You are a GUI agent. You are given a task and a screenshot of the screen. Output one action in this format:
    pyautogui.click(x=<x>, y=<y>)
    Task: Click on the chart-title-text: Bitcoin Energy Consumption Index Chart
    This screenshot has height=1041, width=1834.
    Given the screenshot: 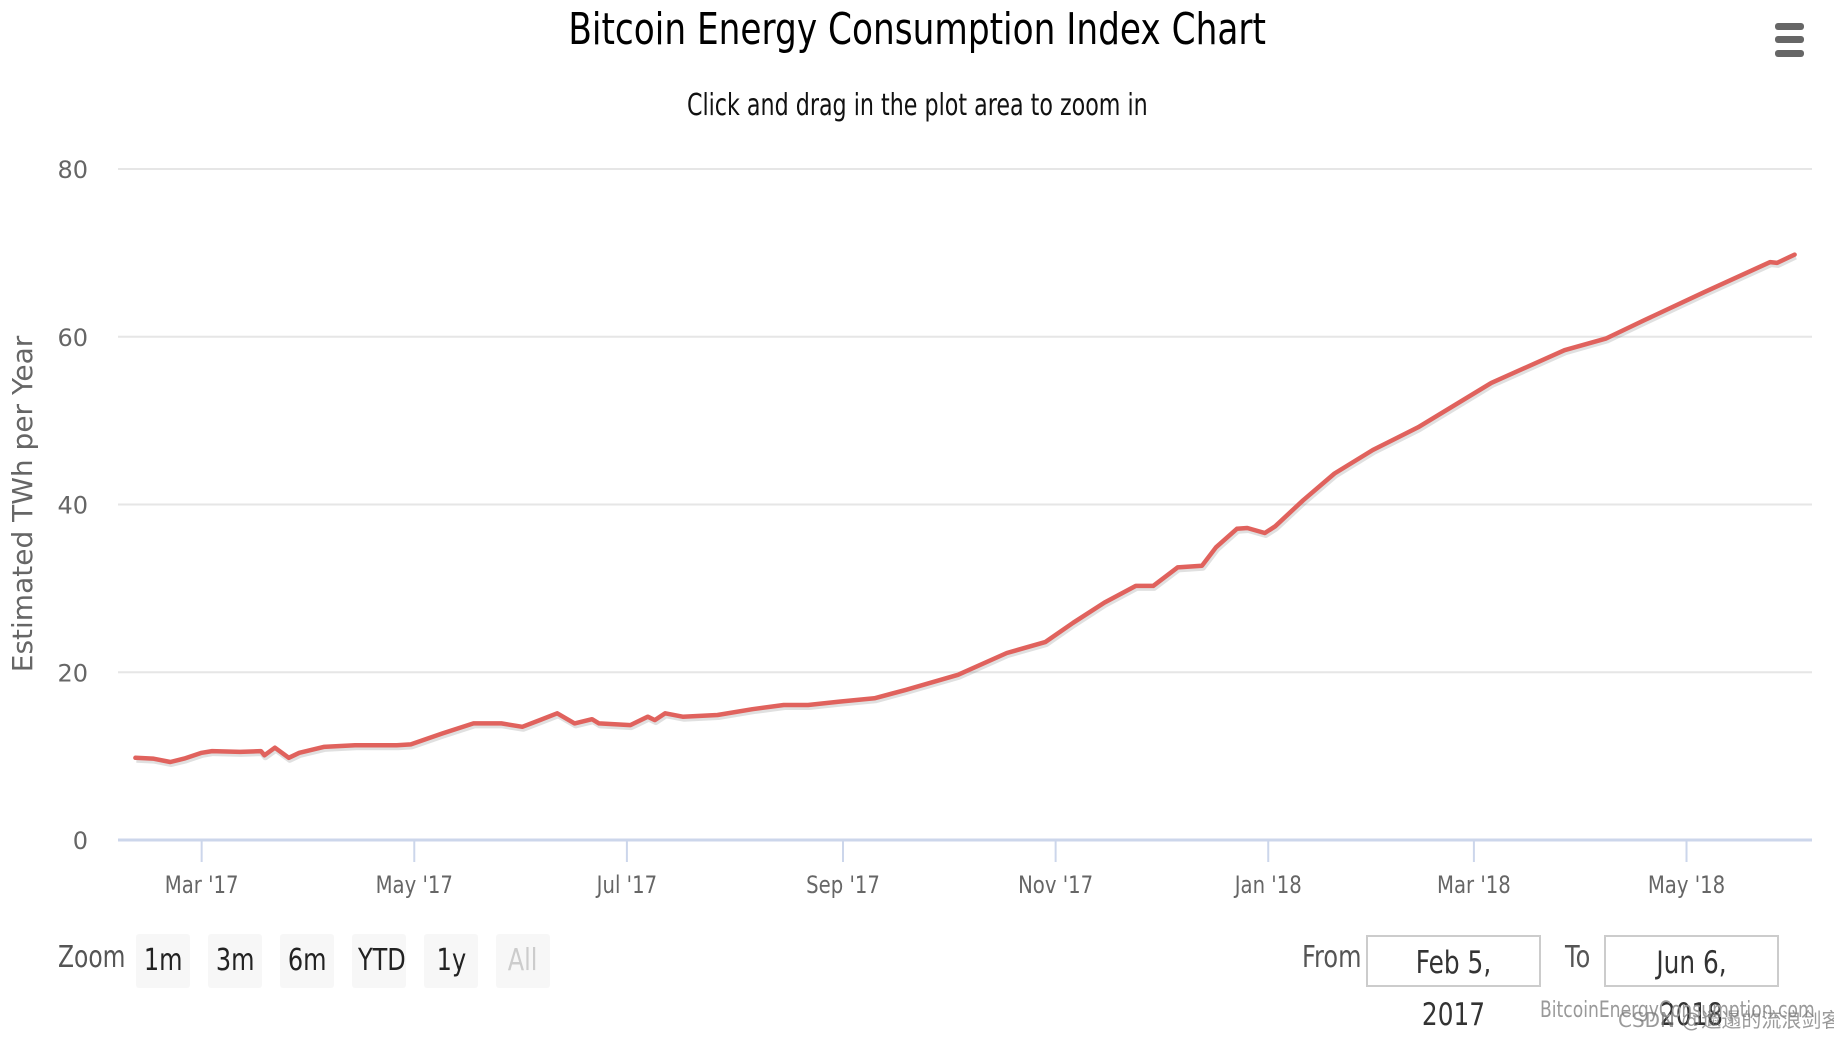 What is the action you would take?
    pyautogui.click(x=917, y=29)
    